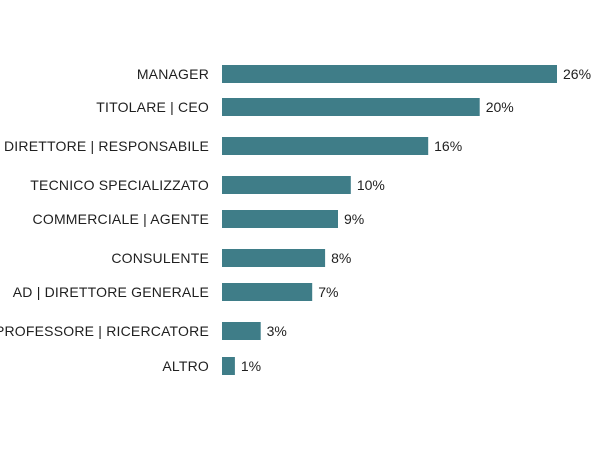 Image resolution: width=600 pixels, height=453 pixels. Describe the element at coordinates (152, 107) in the screenshot. I see `category-label: TITOLARE | CEO` at that location.